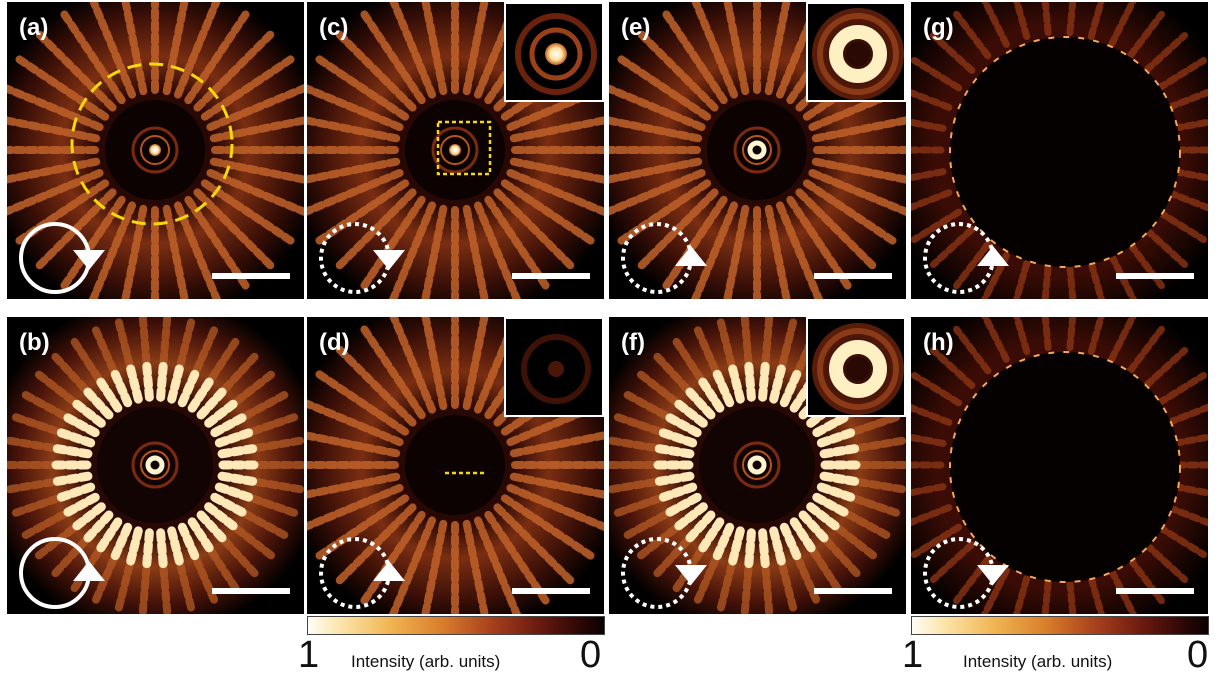 Image resolution: width=1225 pixels, height=679 pixels. Describe the element at coordinates (913, 655) in the screenshot. I see `colorbar-2-min: 1` at that location.